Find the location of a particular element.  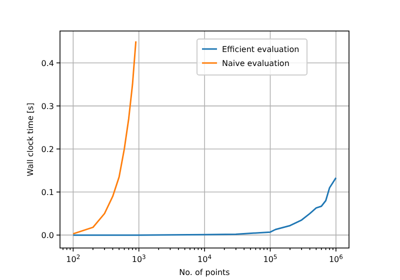

x-tick-label: 10$^{6}$ is located at coordinates (336, 259).